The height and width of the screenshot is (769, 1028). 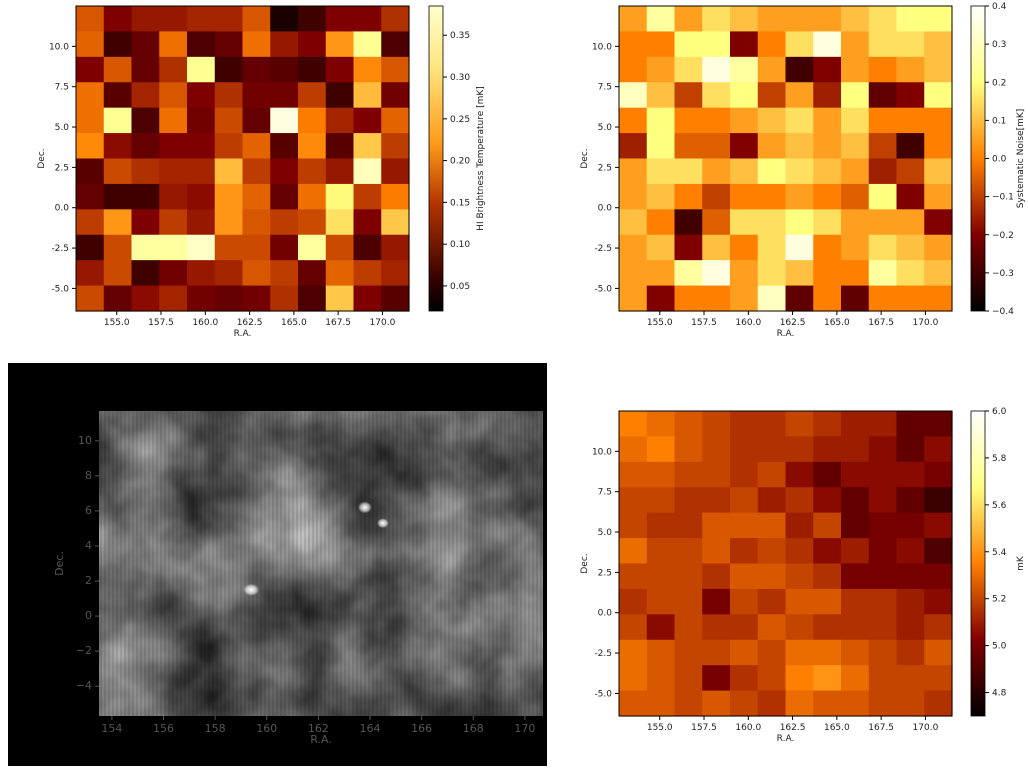 I want to click on x-tick-label: 160.0, so click(x=748, y=323).